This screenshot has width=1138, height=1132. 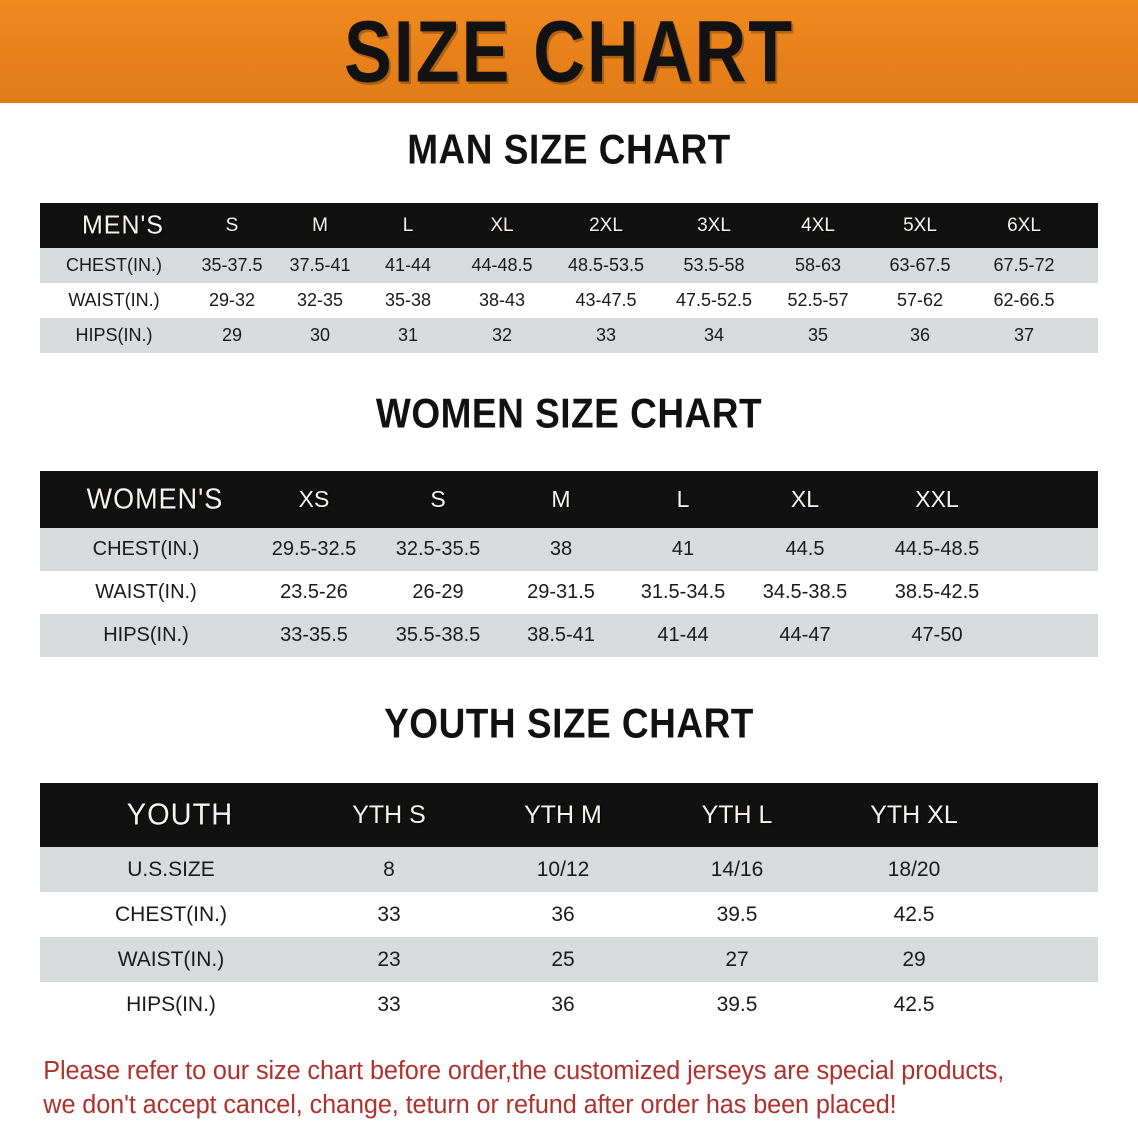 What do you see at coordinates (408, 335) in the screenshot?
I see `table-cell: 31` at bounding box center [408, 335].